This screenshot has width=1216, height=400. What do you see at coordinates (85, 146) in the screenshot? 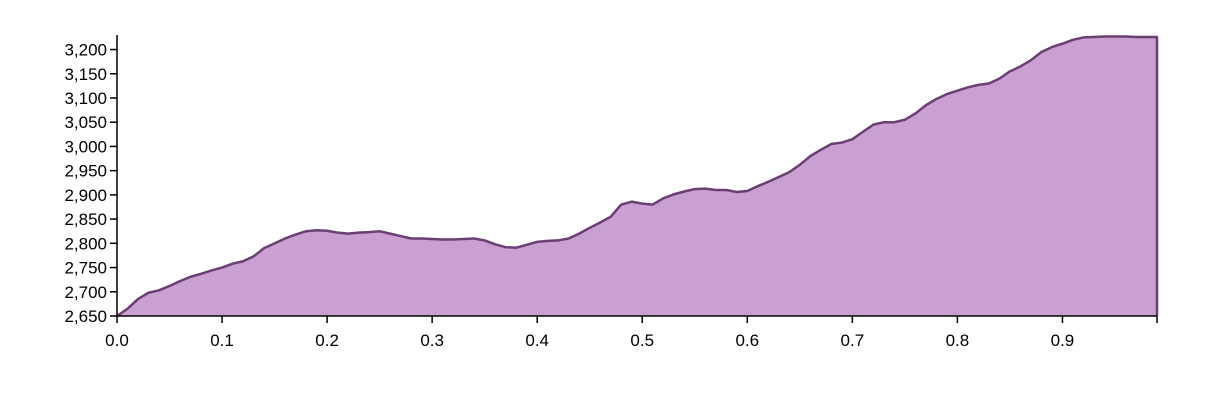
I see `y-tick-label: 3,000` at bounding box center [85, 146].